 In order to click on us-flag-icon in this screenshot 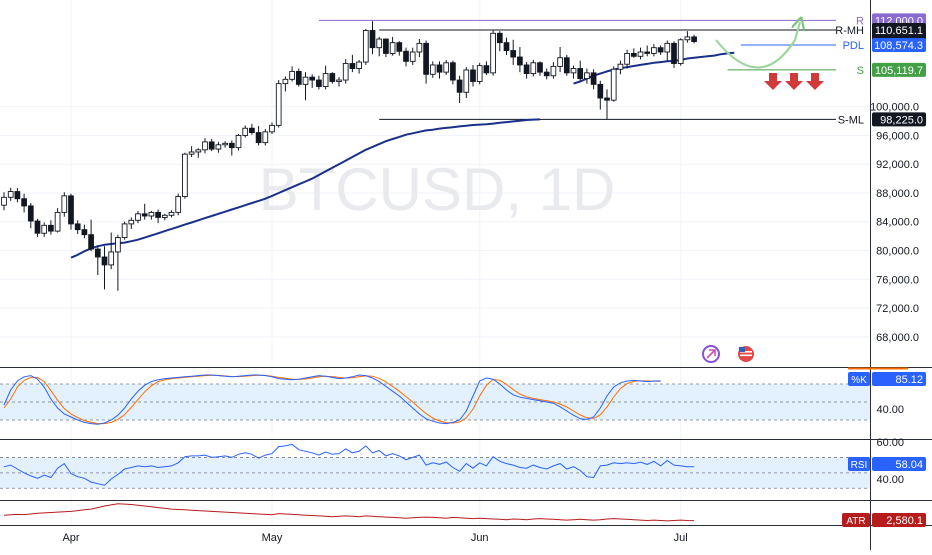, I will do `click(746, 354)`.